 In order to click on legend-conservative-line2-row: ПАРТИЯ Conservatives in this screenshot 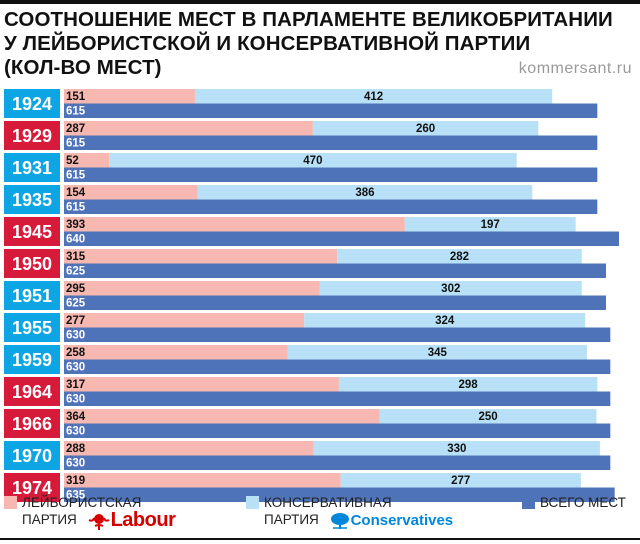, I will do `click(358, 520)`.